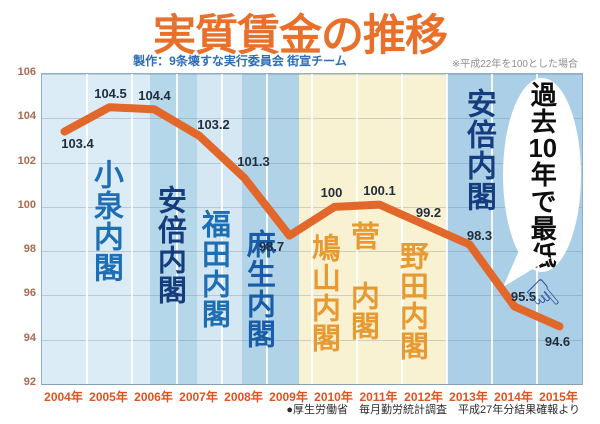 The image size is (600, 424). I want to click on y-axis-tick-label: 92, so click(29, 382).